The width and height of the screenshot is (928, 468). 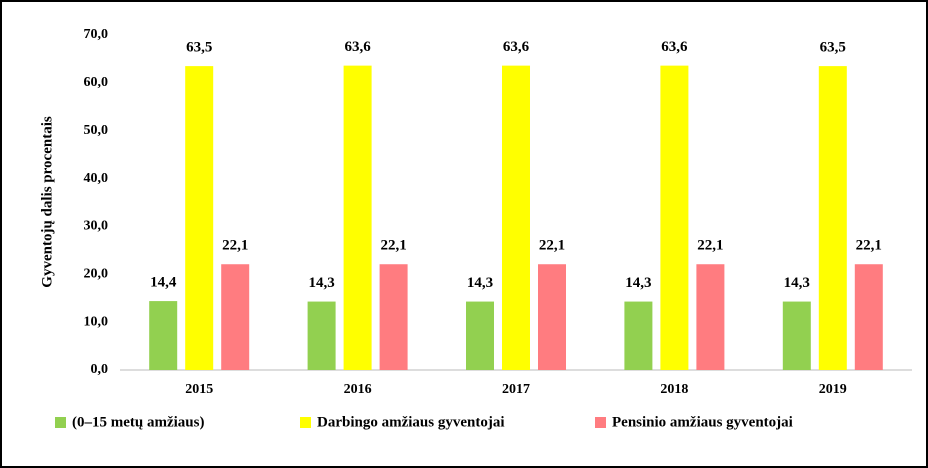 I want to click on y-axis-label: Gyventojų dalis procentais, so click(x=47, y=202).